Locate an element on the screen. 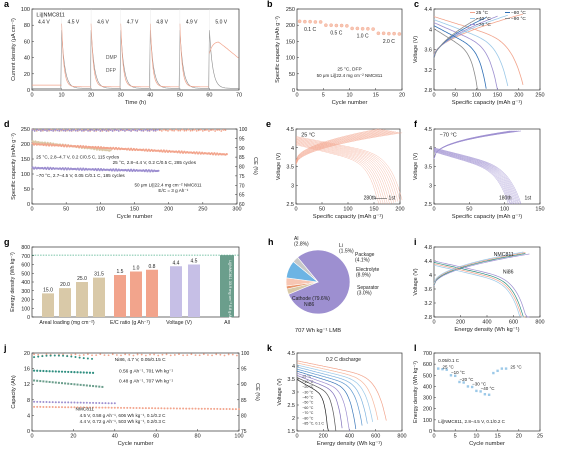  bar-label: 15.0 is located at coordinates (48, 290).